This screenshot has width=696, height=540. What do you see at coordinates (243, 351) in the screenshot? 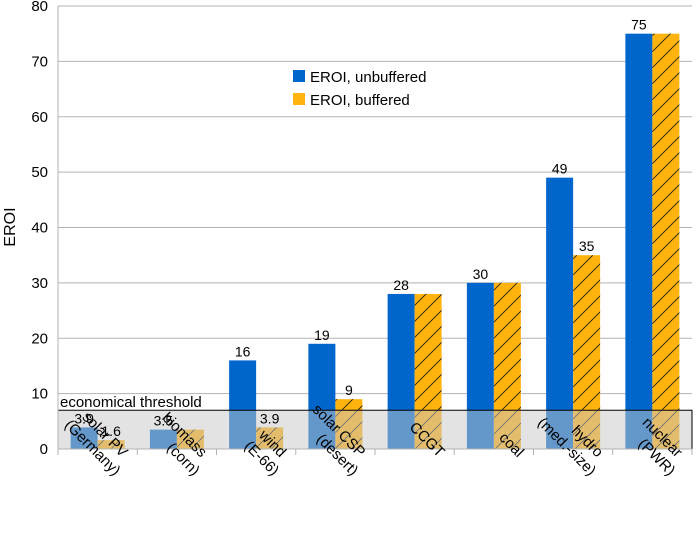
I see `data-label: 16` at bounding box center [243, 351].